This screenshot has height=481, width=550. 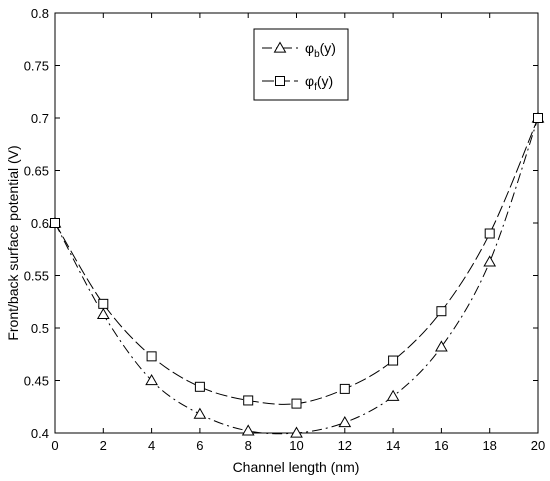 I want to click on y-tick-label: 0.4, so click(x=40, y=433).